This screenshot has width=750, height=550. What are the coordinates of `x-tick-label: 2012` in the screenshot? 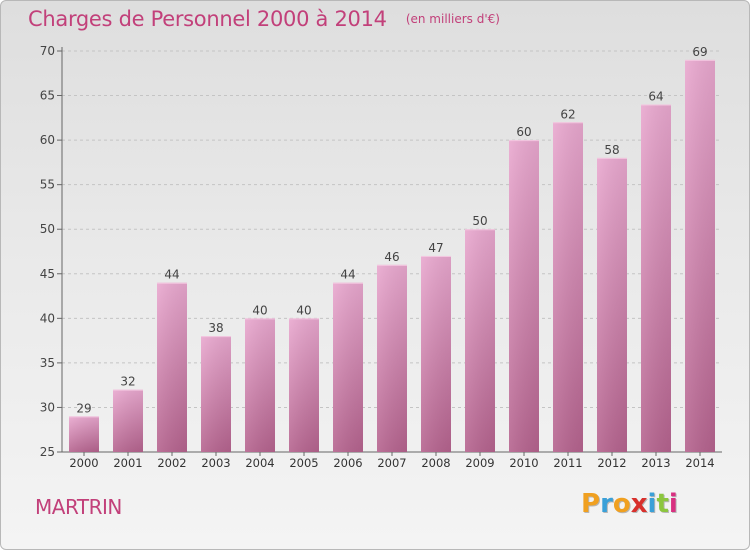 It's located at (611, 463).